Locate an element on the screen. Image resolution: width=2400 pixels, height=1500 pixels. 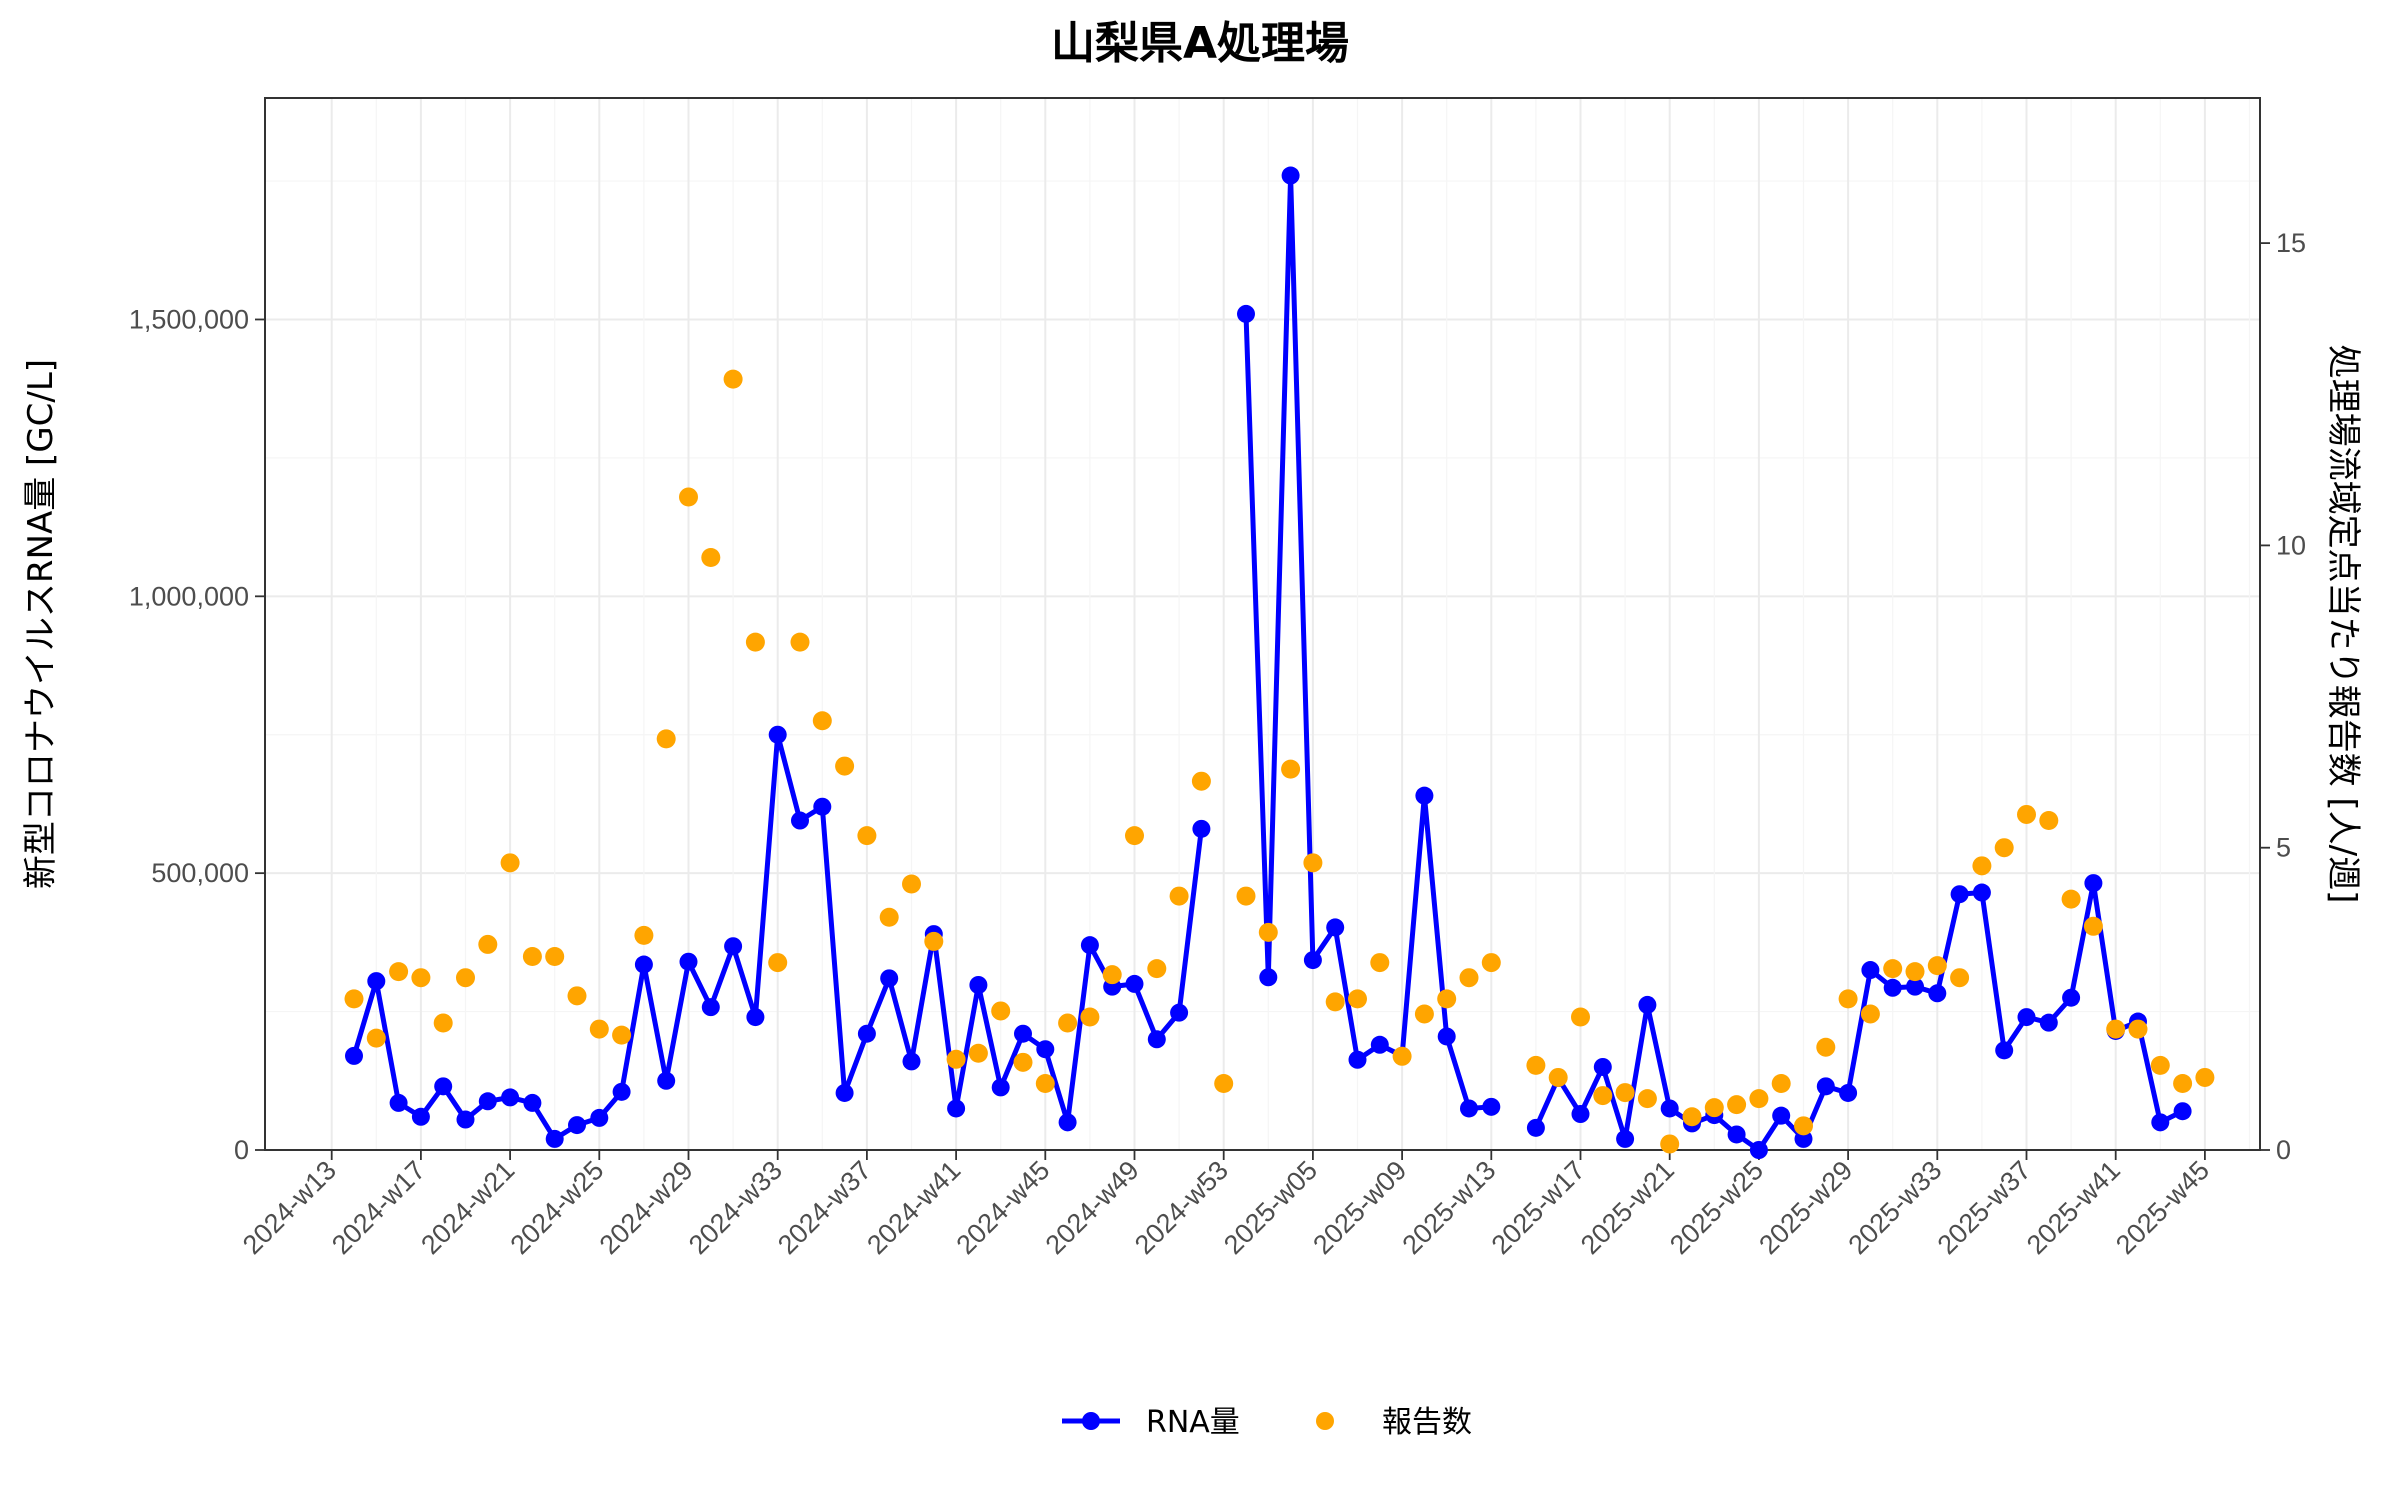
right-y-axis-label: 処理場流域定点当たり報告数 [人/週] is located at coordinates (2343, 624).